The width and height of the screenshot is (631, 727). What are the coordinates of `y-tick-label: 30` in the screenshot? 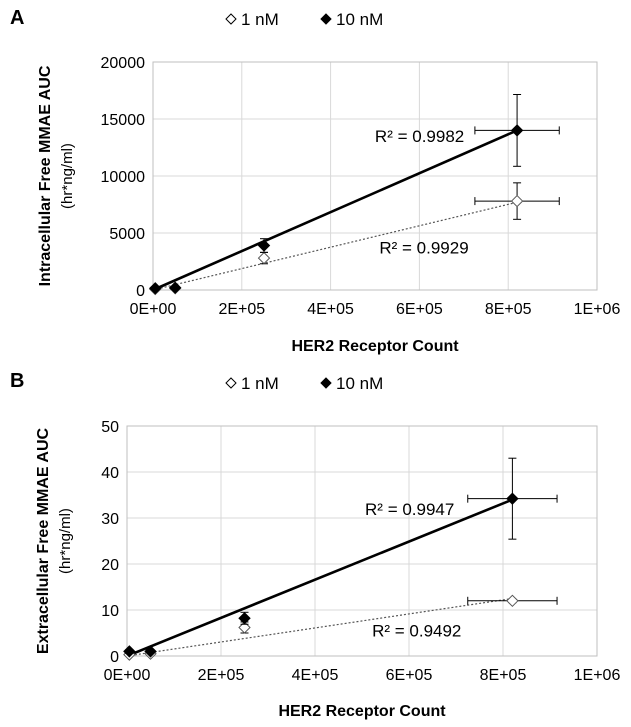 It's located at (110, 519).